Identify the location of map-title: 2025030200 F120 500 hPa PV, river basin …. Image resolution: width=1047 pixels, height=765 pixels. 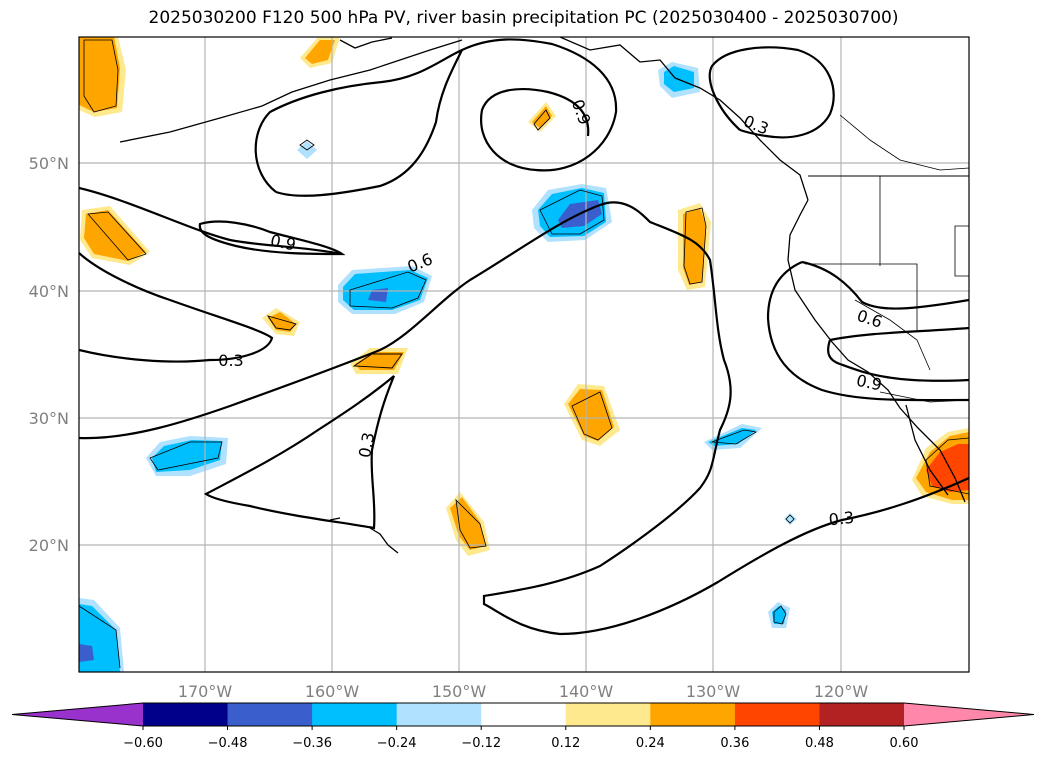
(523, 18).